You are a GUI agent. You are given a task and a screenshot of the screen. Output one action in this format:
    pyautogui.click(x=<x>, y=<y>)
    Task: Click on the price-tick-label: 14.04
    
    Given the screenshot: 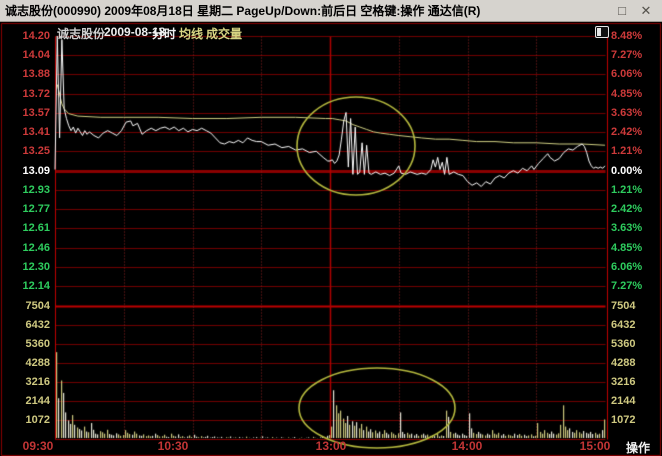 What is the action you would take?
    pyautogui.click(x=36, y=55)
    